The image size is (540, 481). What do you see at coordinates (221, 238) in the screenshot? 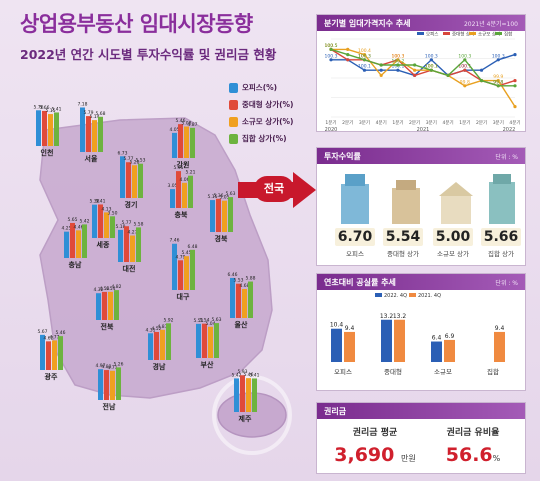
I see `region-name: 경북` at bounding box center [221, 238].